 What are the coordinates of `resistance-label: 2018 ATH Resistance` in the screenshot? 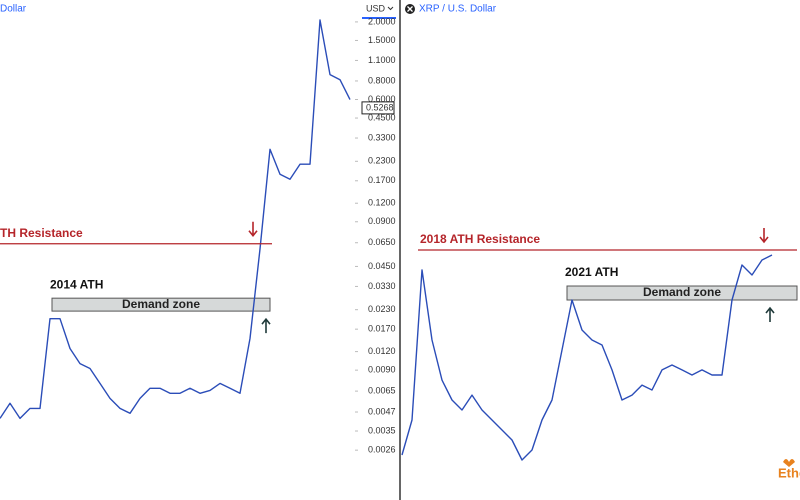 It's located at (480, 239).